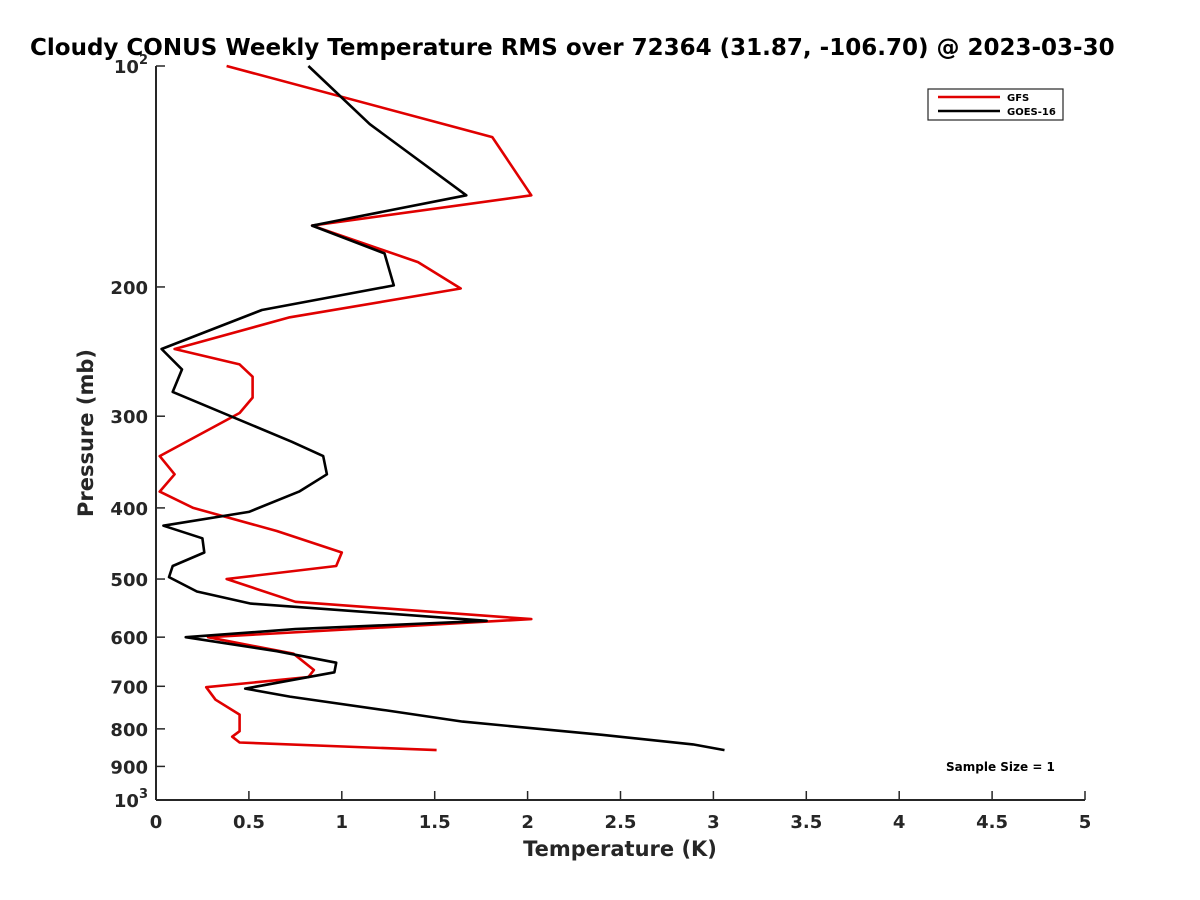  I want to click on y-tick-label: 700, so click(129, 687).